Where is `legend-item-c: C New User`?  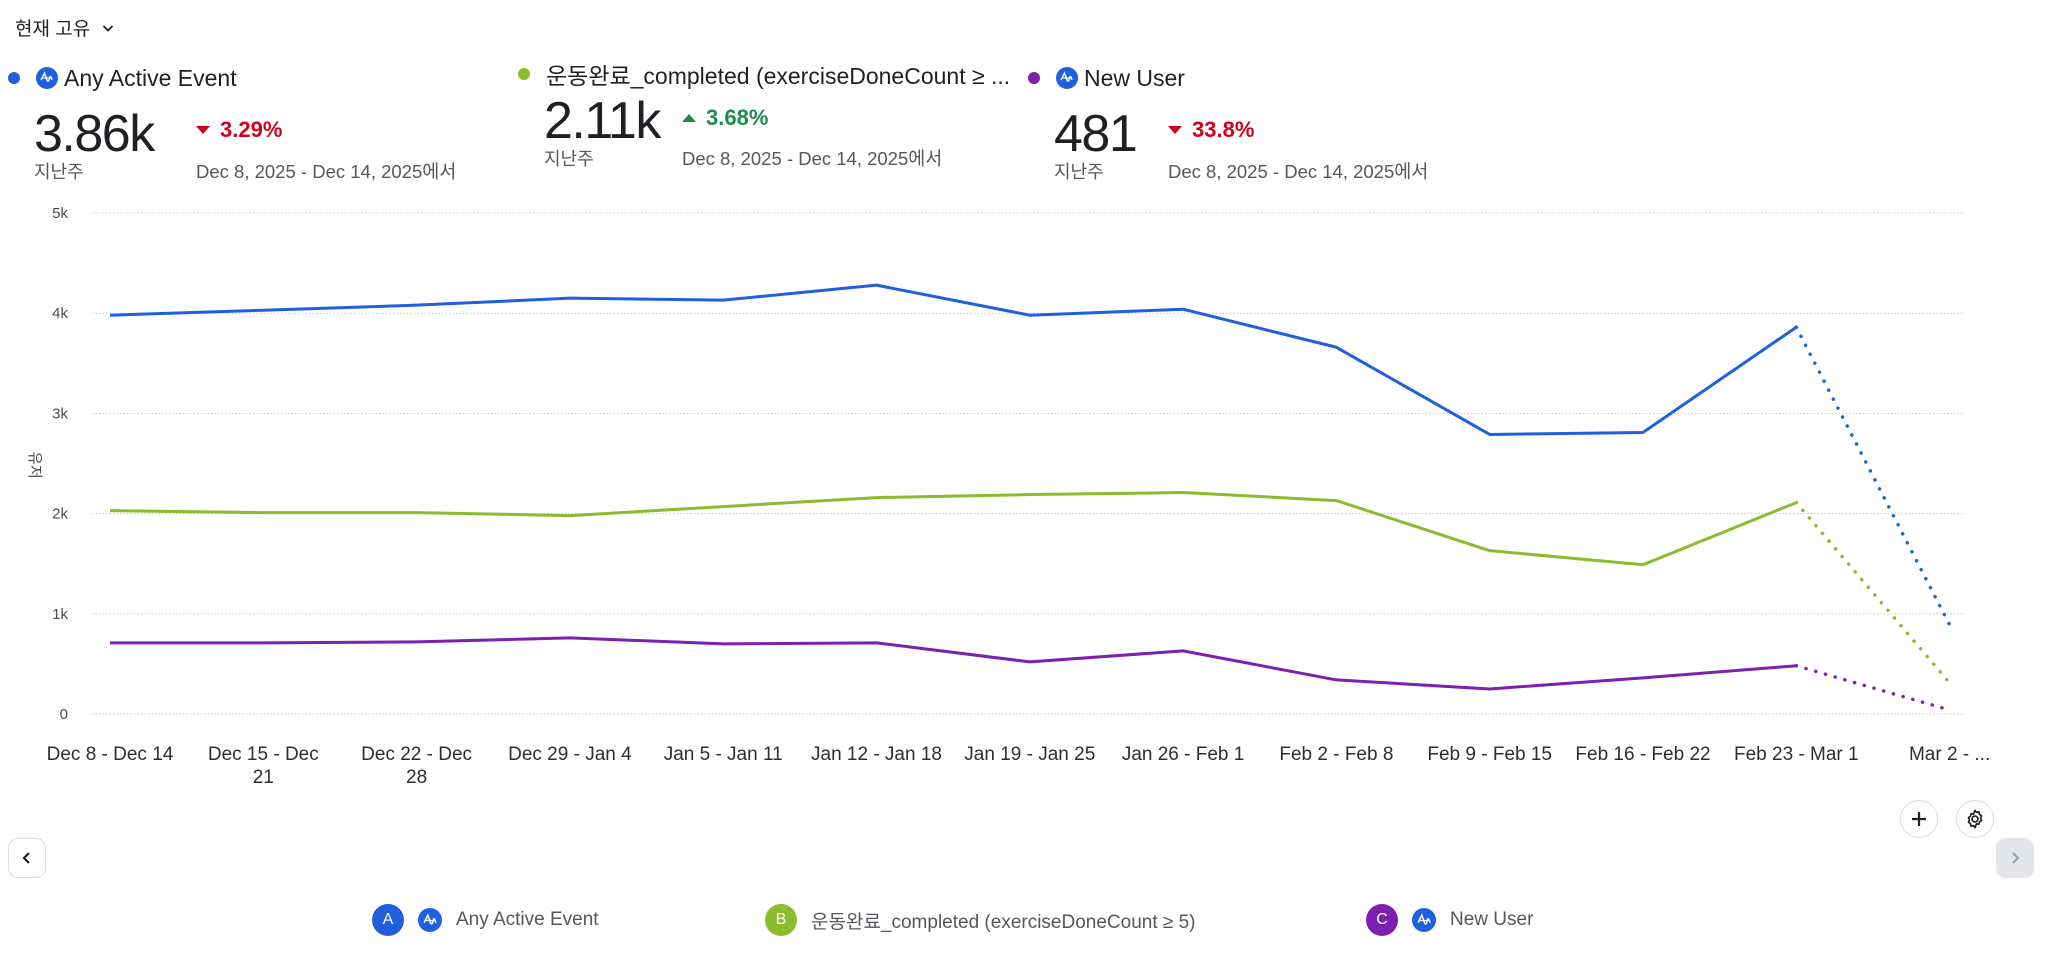 legend-item-c: C New User is located at coordinates (1449, 920).